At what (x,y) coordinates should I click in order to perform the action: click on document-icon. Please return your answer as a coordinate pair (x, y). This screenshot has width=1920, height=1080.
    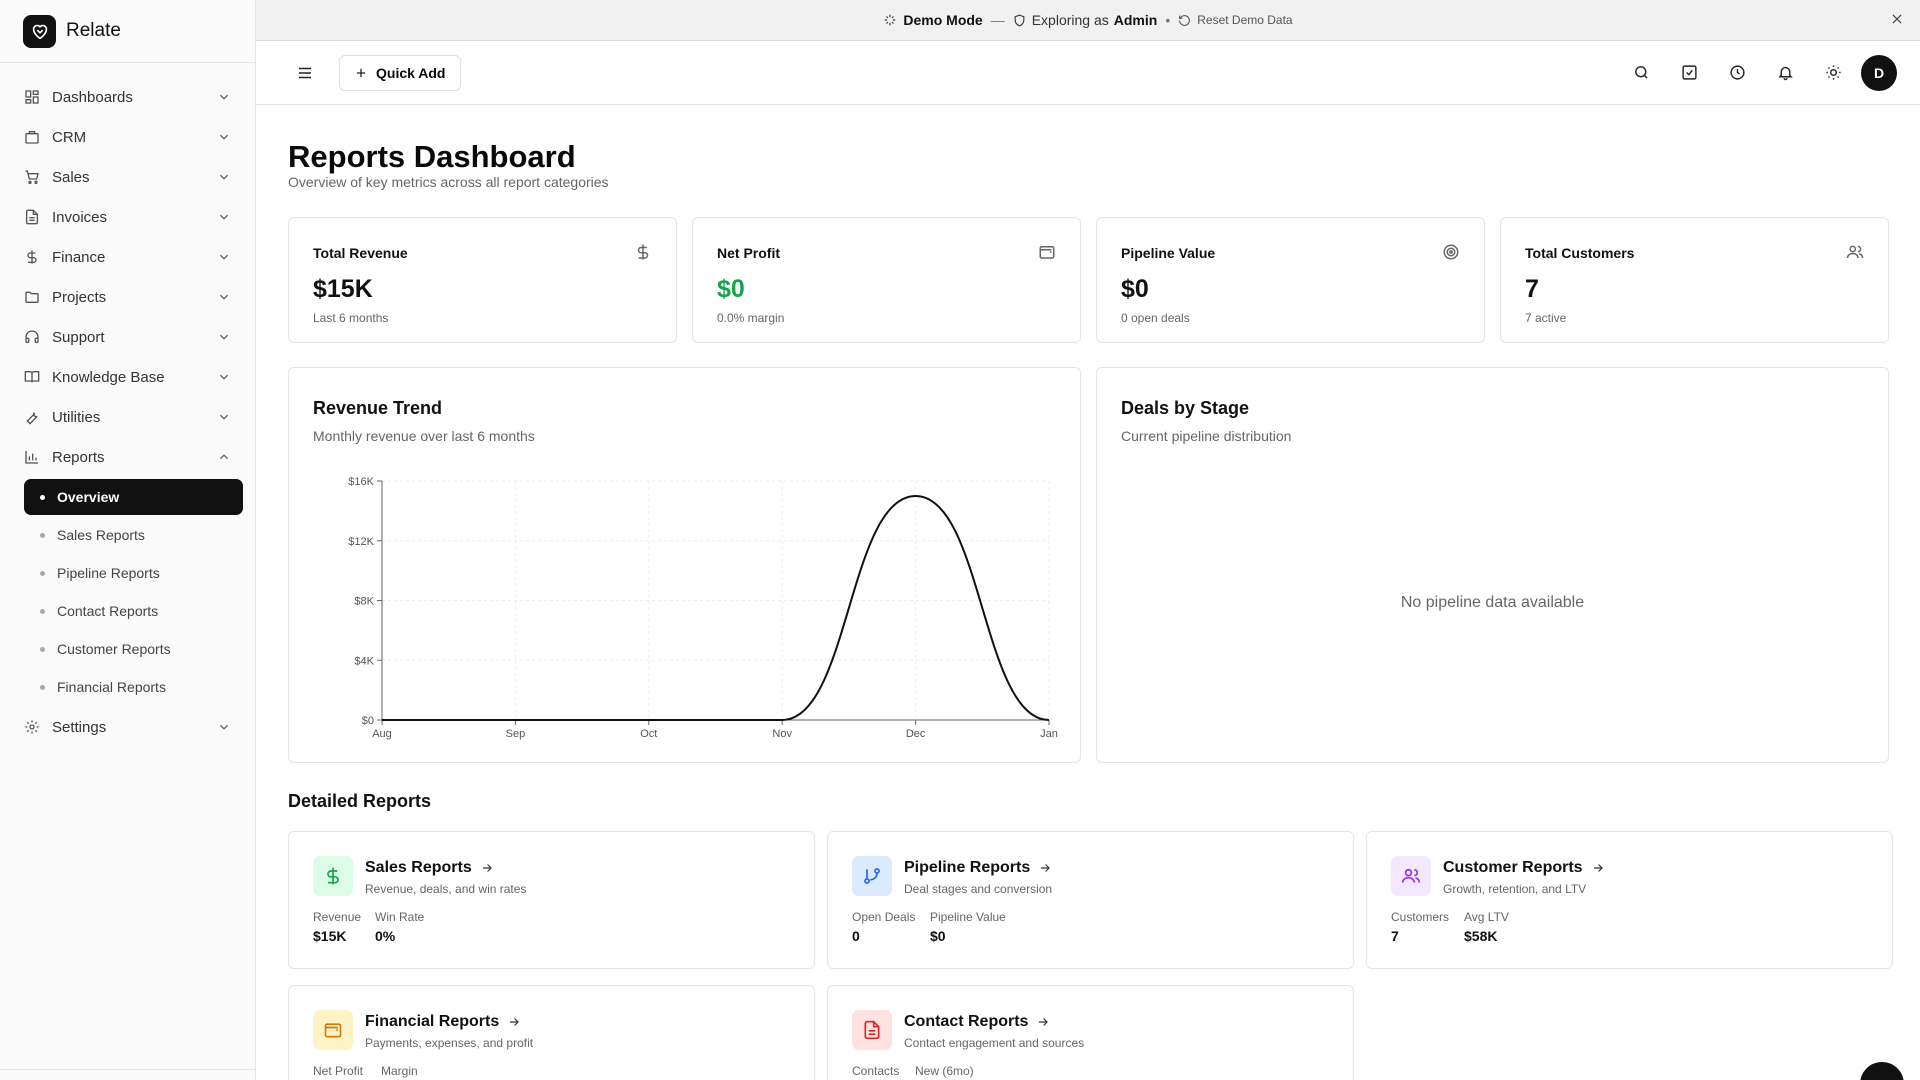
    Looking at the image, I should click on (32, 217).